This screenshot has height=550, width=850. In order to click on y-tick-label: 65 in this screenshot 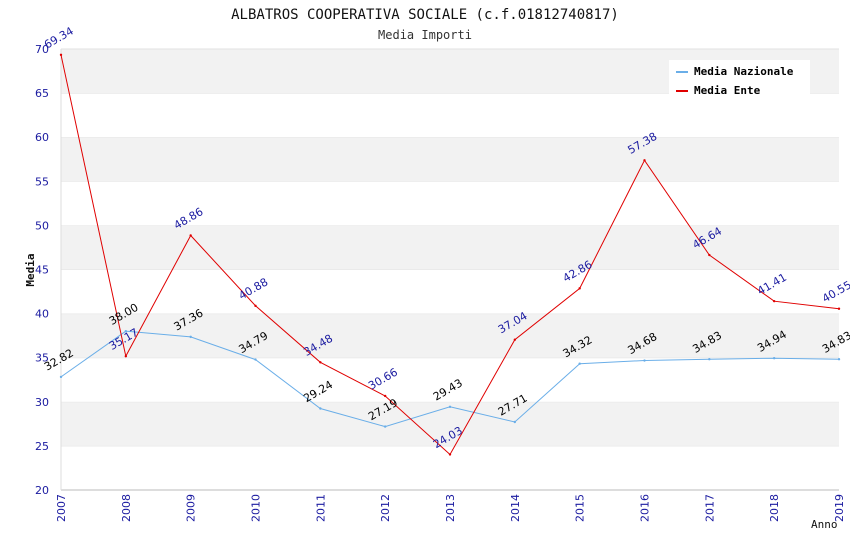, I will do `click(42, 93)`.